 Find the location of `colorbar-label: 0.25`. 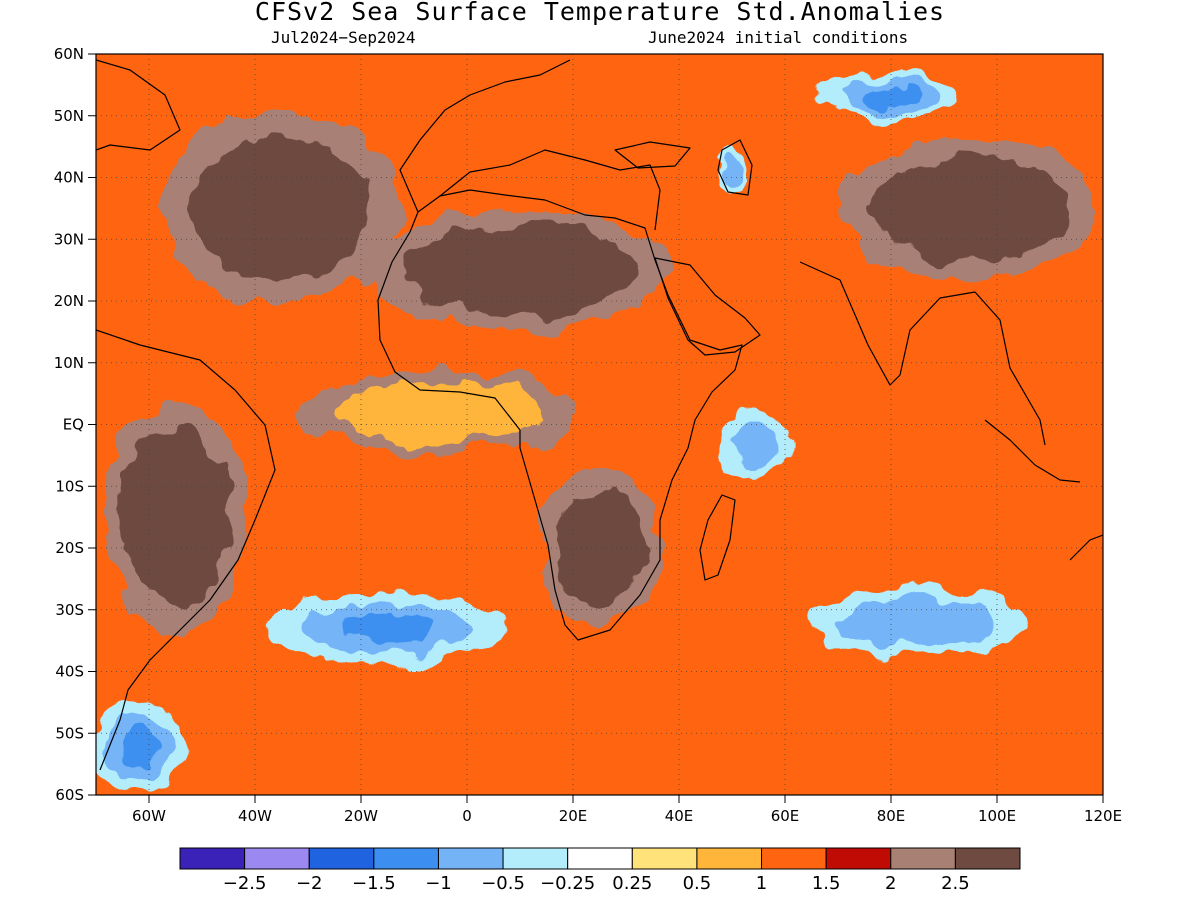

colorbar-label: 0.25 is located at coordinates (632, 883).